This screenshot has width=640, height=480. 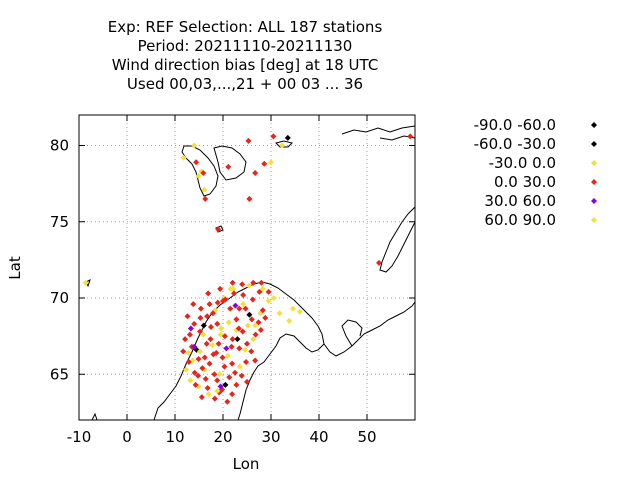 What do you see at coordinates (525, 182) in the screenshot?
I see `legend-label: 0.0 30.0` at bounding box center [525, 182].